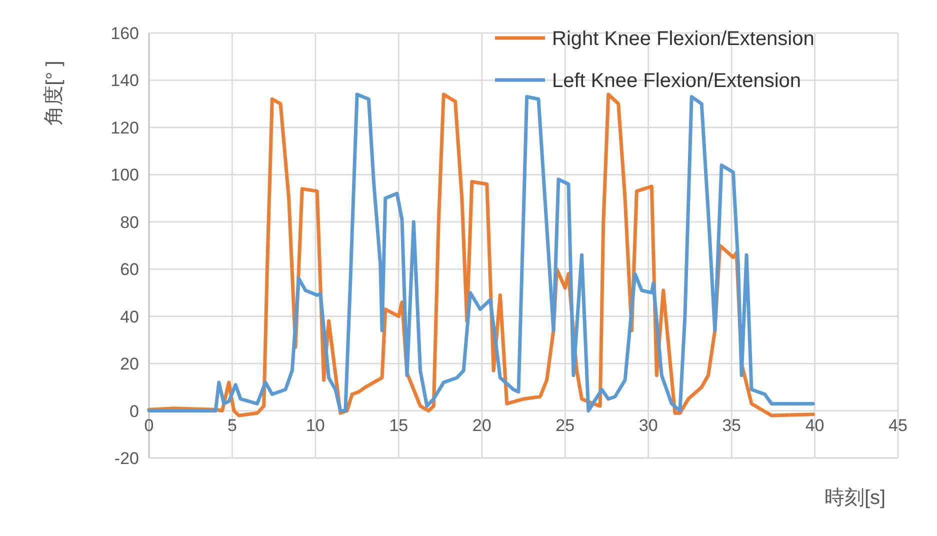 The width and height of the screenshot is (937, 536). What do you see at coordinates (129, 270) in the screenshot?
I see `y-tick-label: 60` at bounding box center [129, 270].